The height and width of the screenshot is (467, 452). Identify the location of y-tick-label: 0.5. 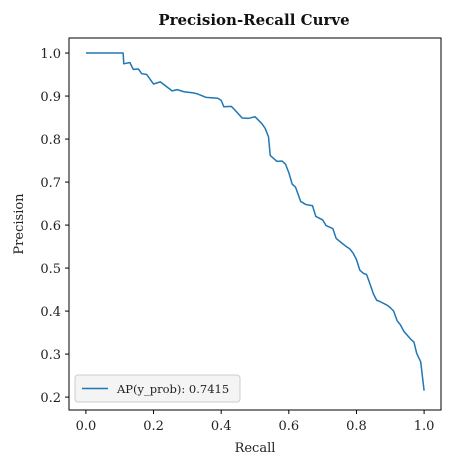
(50, 269).